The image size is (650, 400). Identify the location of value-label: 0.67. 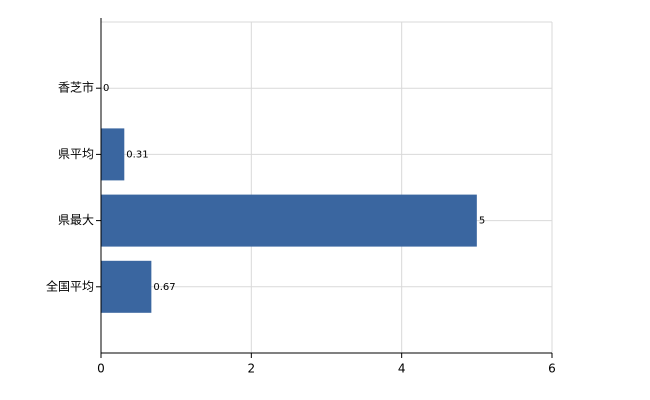
(164, 287).